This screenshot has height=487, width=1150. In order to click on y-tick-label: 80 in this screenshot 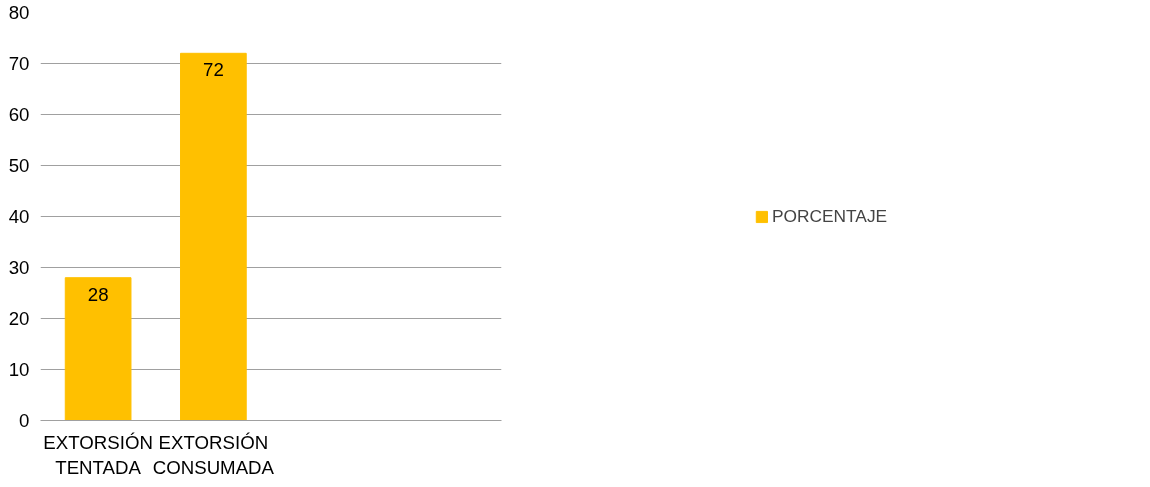, I will do `click(19, 12)`.